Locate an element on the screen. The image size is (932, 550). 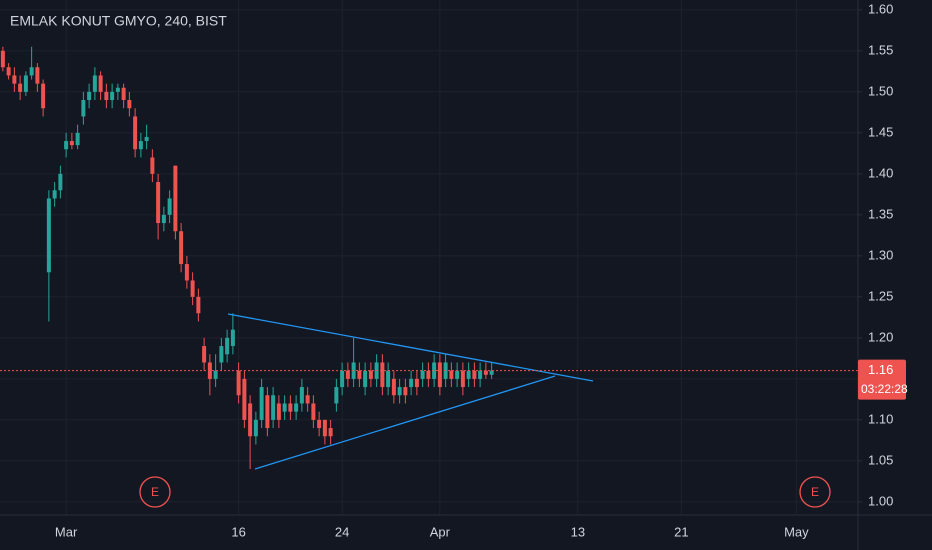
x-tick-label: May is located at coordinates (796, 531).